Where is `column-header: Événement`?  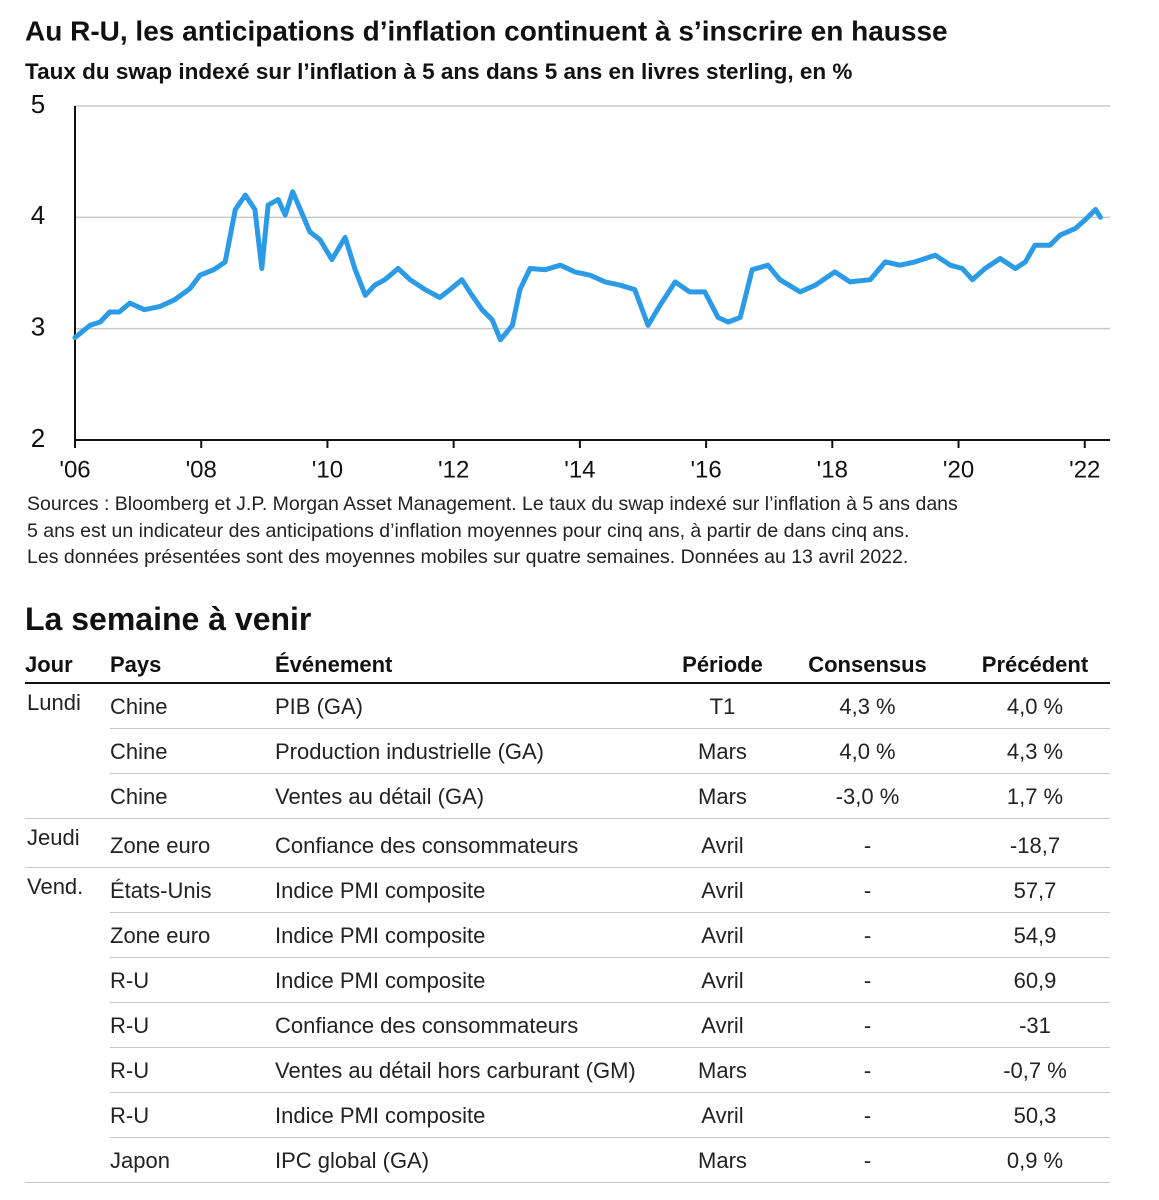
column-header: Événement is located at coordinates (472, 663).